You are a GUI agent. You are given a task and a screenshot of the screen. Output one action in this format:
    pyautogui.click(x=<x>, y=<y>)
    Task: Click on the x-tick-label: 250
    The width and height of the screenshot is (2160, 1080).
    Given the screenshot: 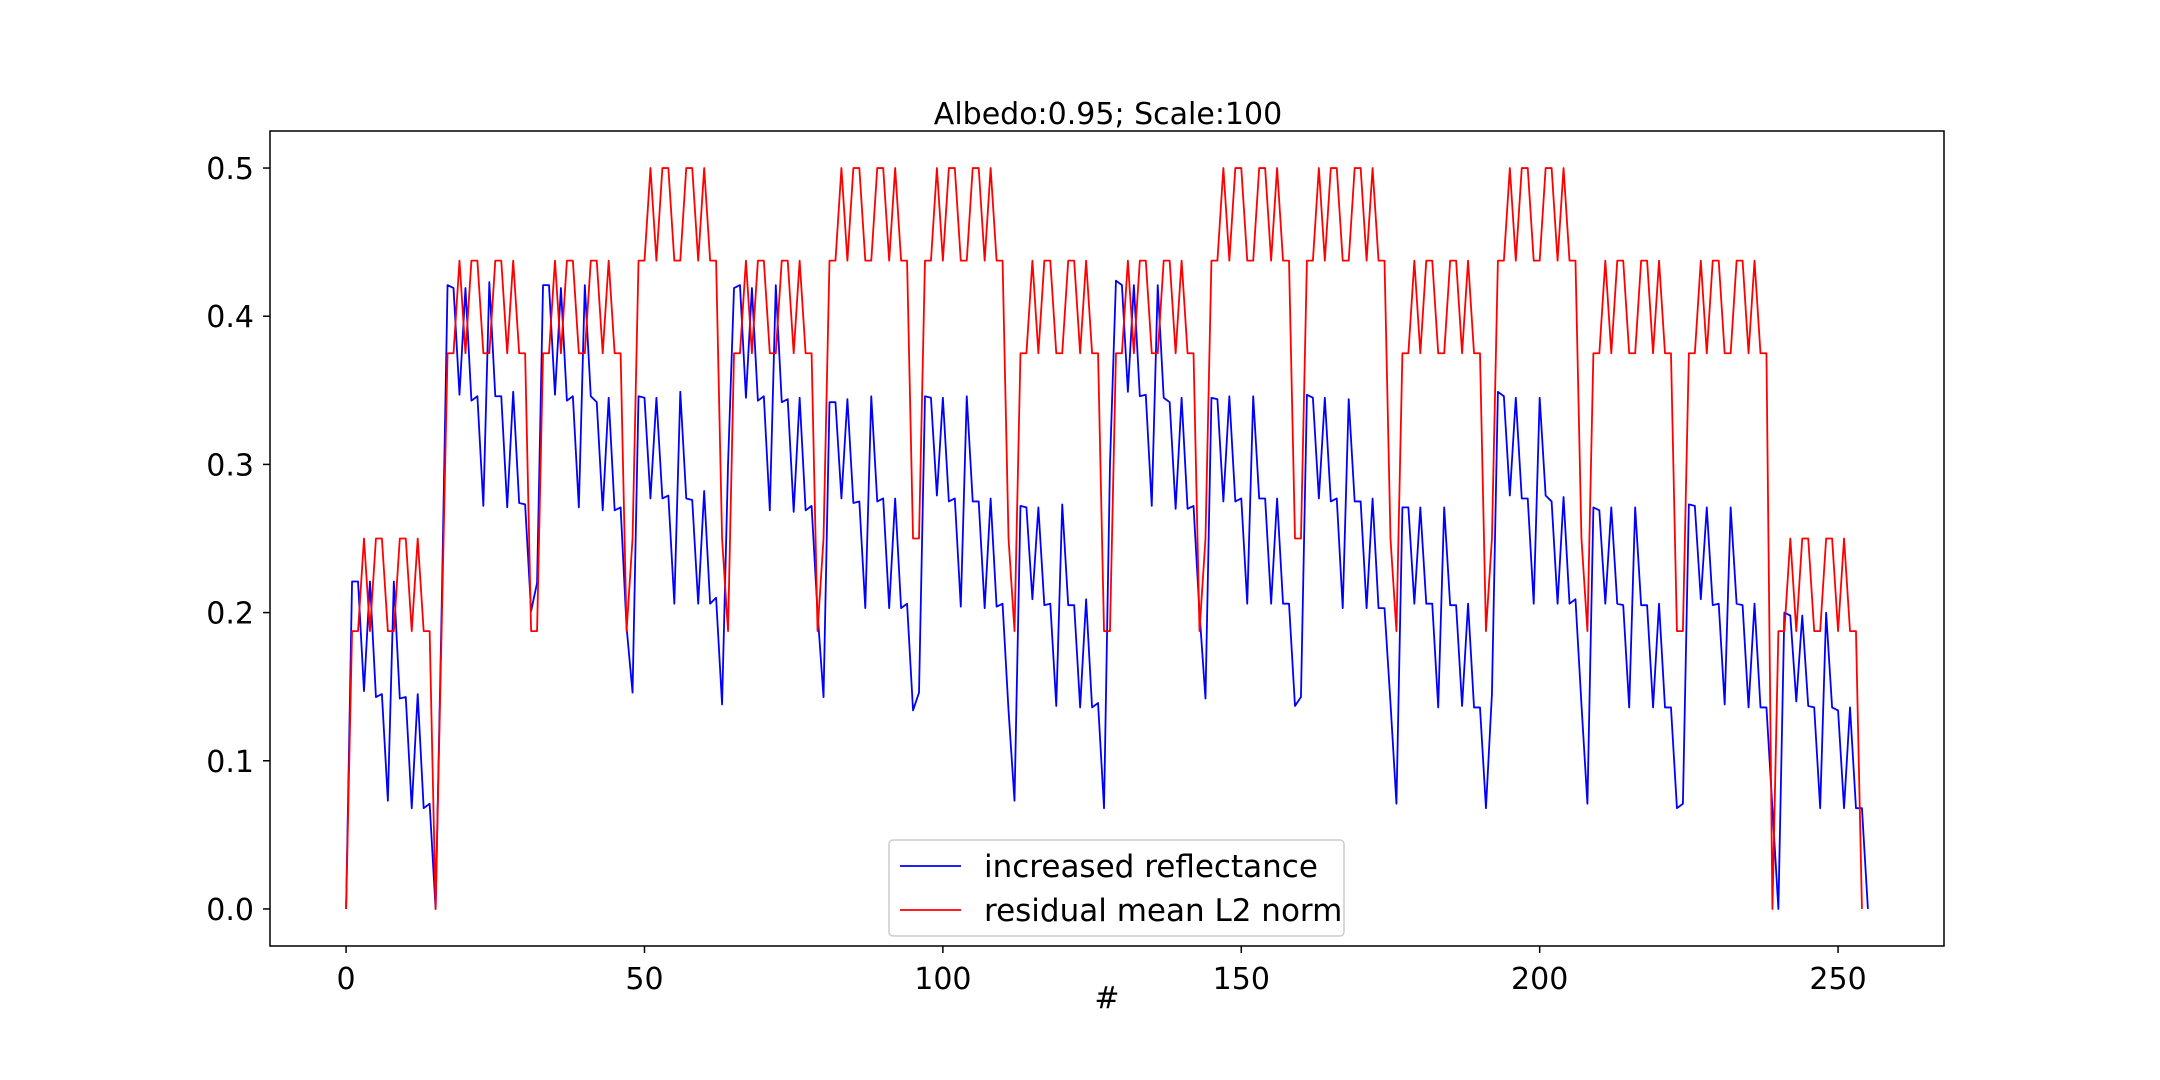 What is the action you would take?
    pyautogui.click(x=1837, y=979)
    